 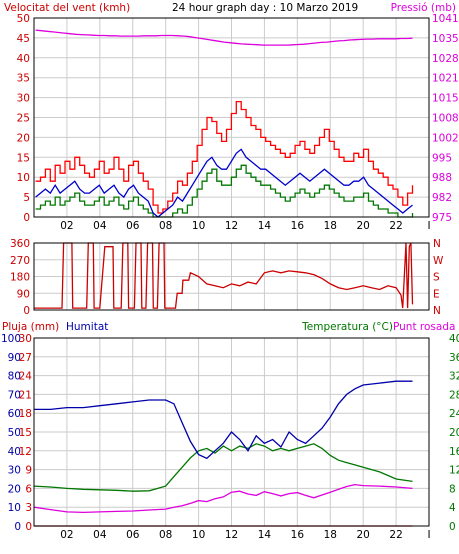 What do you see at coordinates (424, 327) in the screenshot?
I see `dewpoint-axis-title: Punt rosada` at bounding box center [424, 327].